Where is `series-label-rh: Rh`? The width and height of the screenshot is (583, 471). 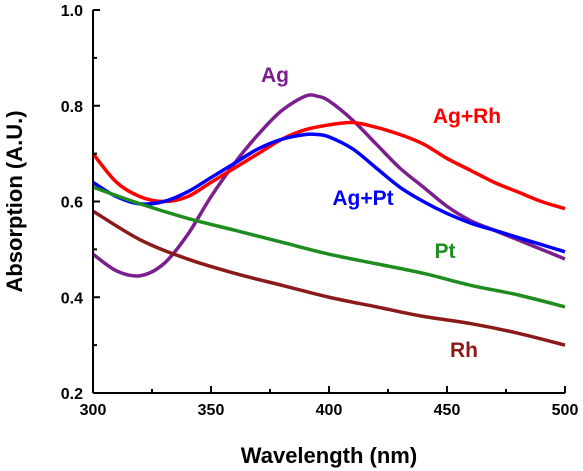 series-label-rh: Rh is located at coordinates (464, 350).